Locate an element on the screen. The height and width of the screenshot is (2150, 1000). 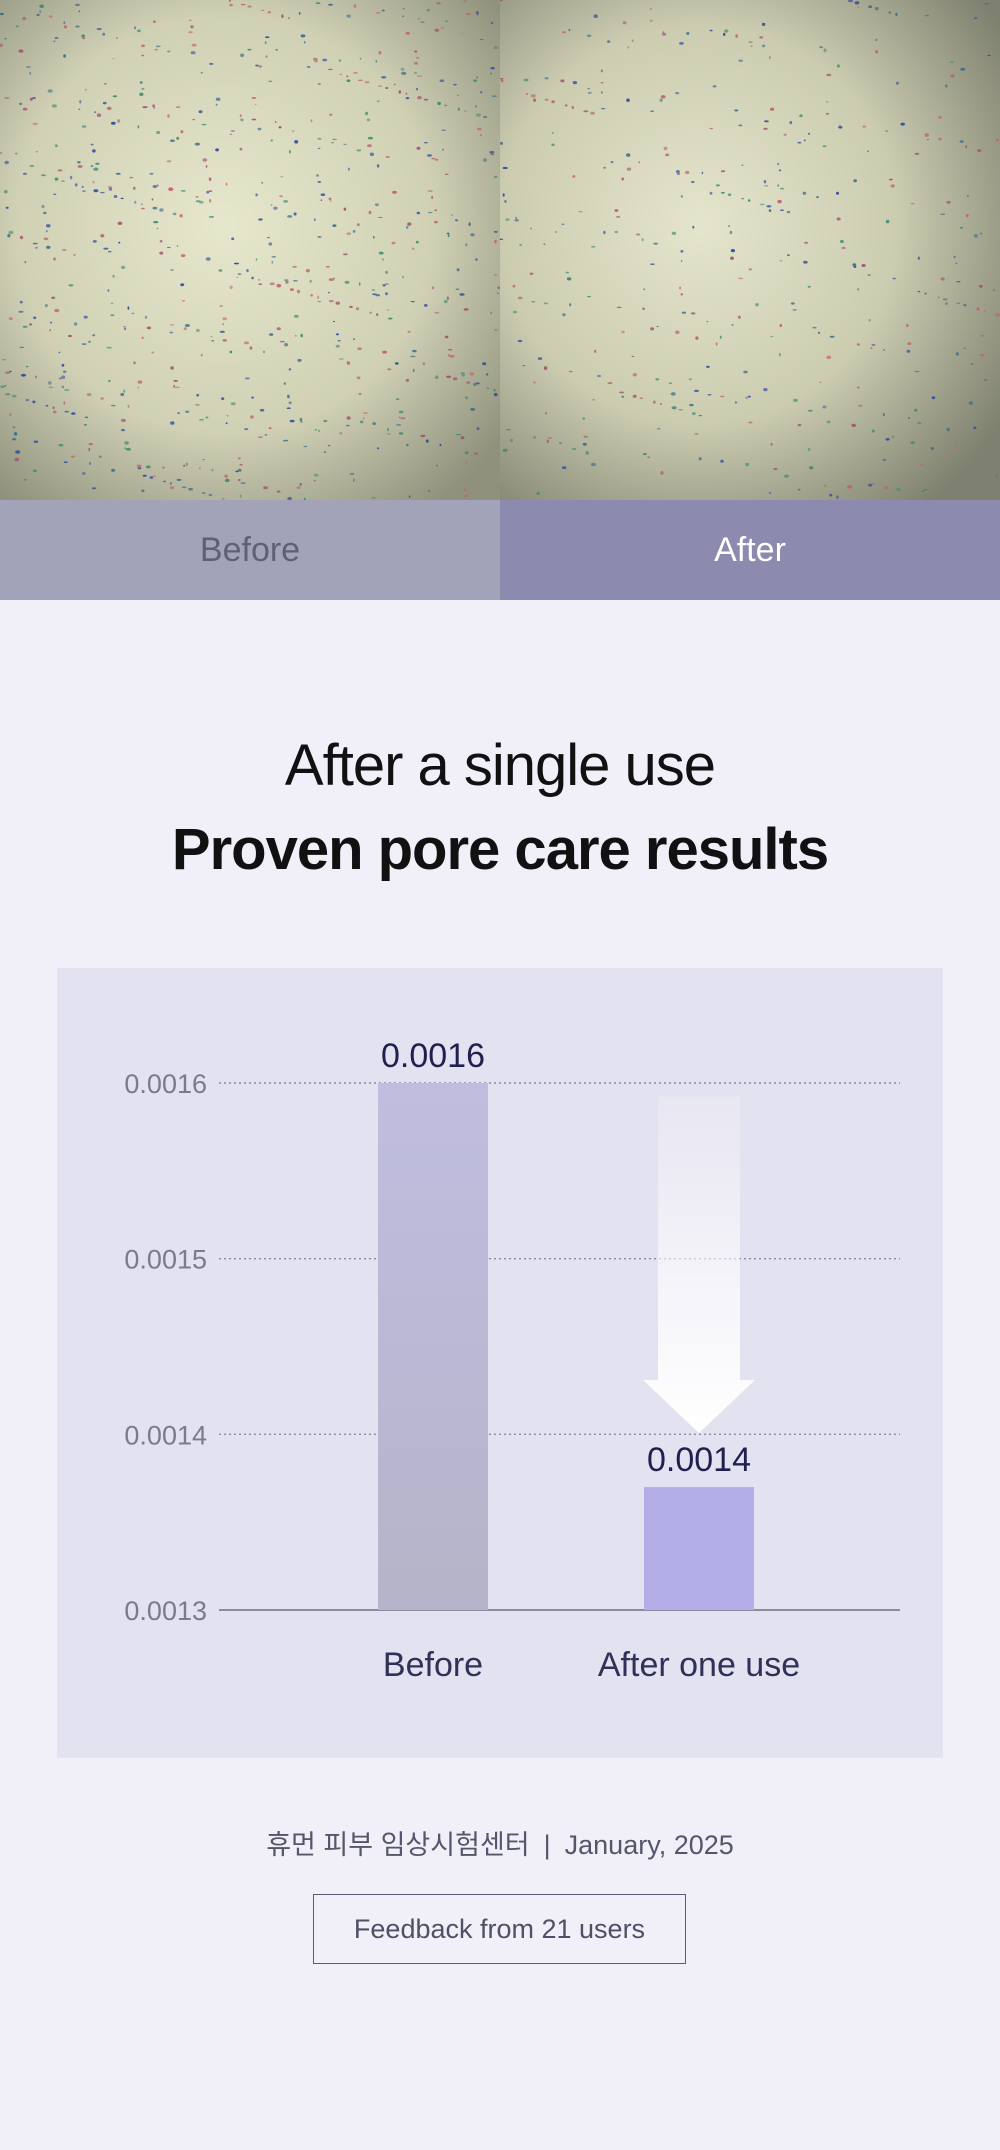
bar-value-label: 0.0014 is located at coordinates (699, 1460).